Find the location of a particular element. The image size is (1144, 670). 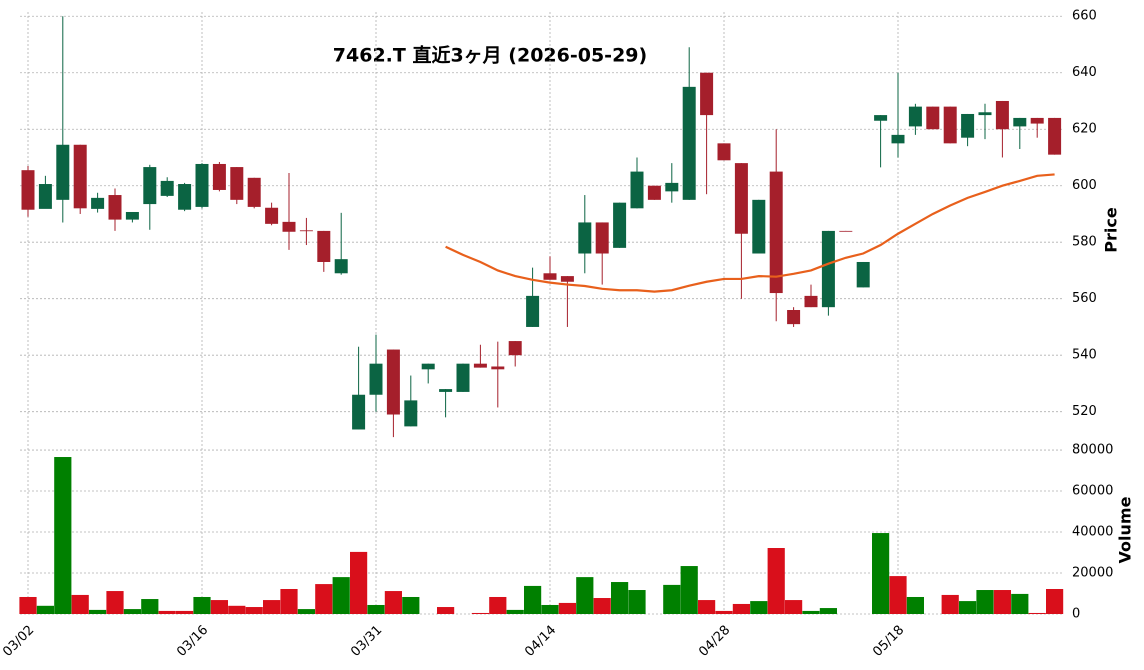

y-axis-label: Volume is located at coordinates (1125, 529).